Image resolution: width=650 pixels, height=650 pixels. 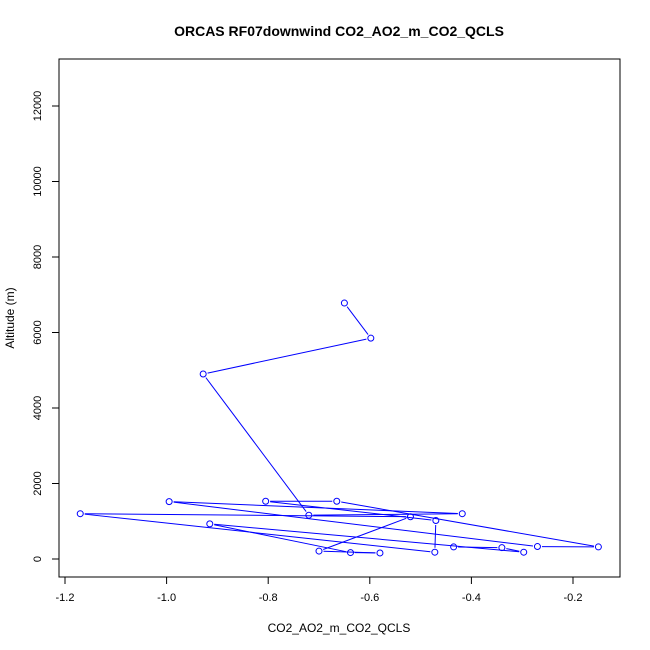 I want to click on x-tick-label: -0.4, so click(x=471, y=598).